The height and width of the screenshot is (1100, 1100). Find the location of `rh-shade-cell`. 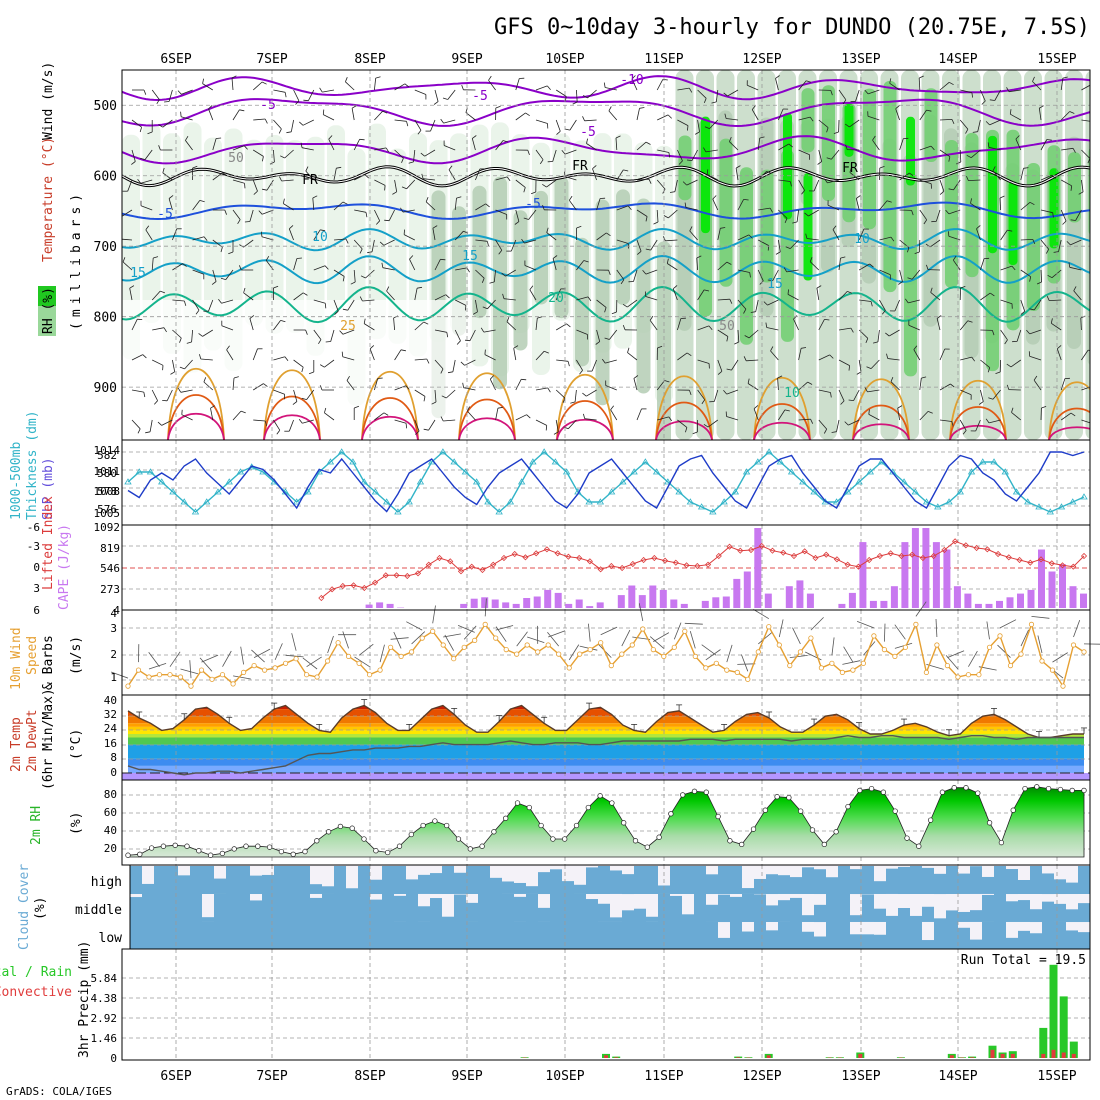

rh-shade-cell is located at coordinates (151, 223).